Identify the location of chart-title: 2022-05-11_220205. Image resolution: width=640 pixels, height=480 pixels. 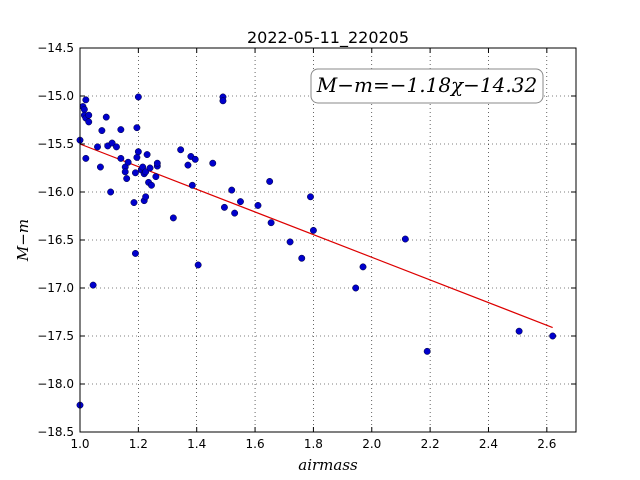
(328, 38).